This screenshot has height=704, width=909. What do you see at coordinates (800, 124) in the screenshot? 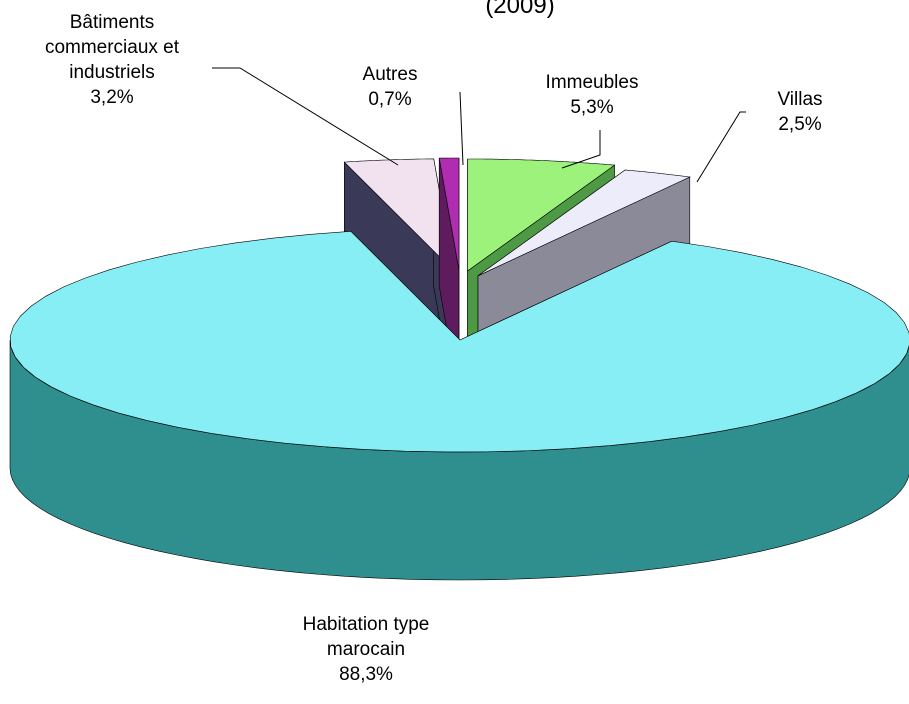
I see `value-label: 2,5%` at bounding box center [800, 124].